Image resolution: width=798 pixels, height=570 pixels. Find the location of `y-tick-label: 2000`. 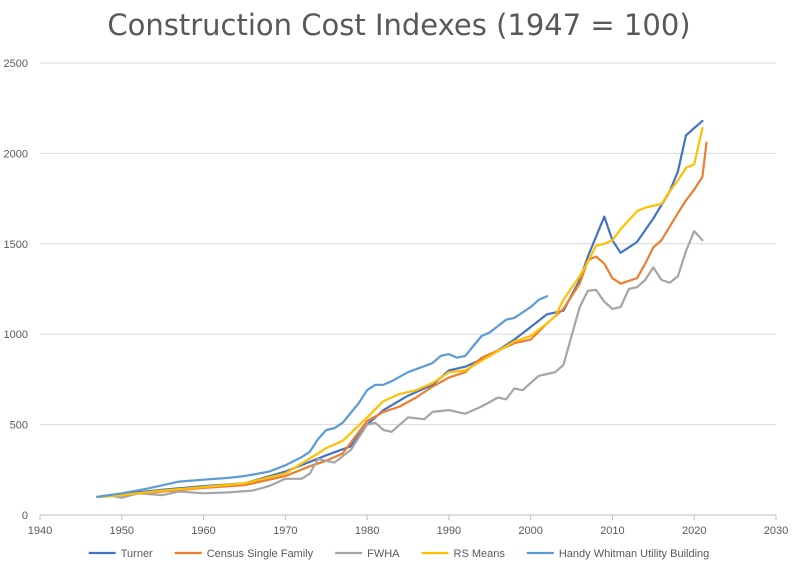

y-tick-label: 2000 is located at coordinates (16, 154).